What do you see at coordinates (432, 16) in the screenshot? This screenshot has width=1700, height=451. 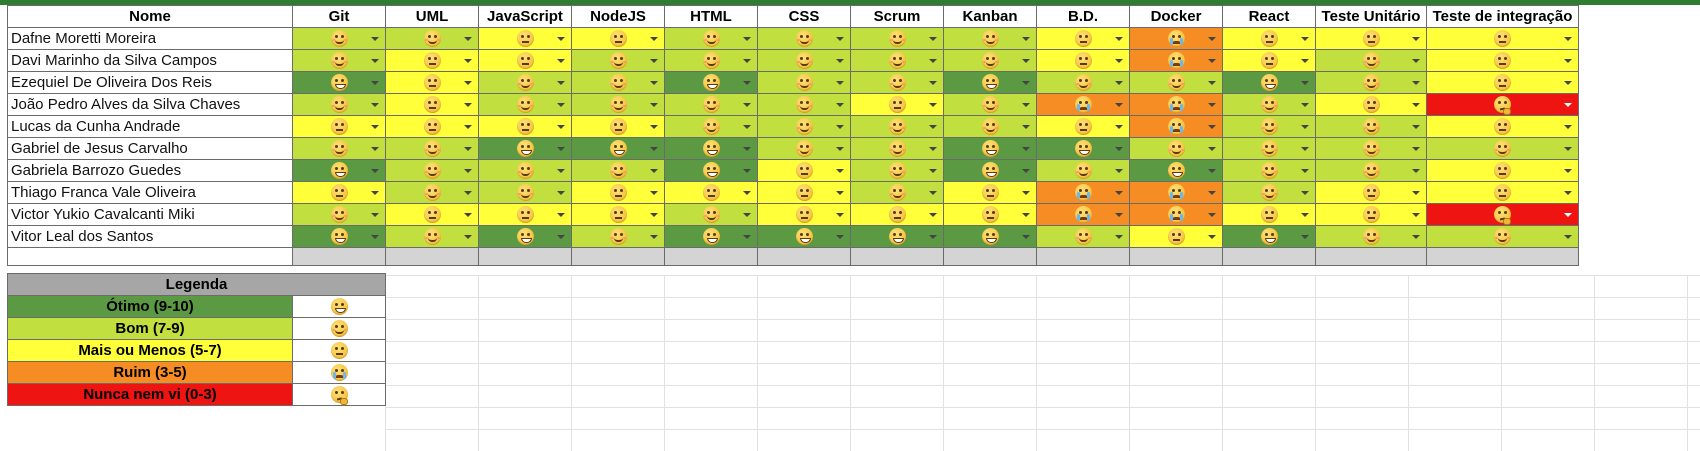 I see `column-header-skill: UML` at bounding box center [432, 16].